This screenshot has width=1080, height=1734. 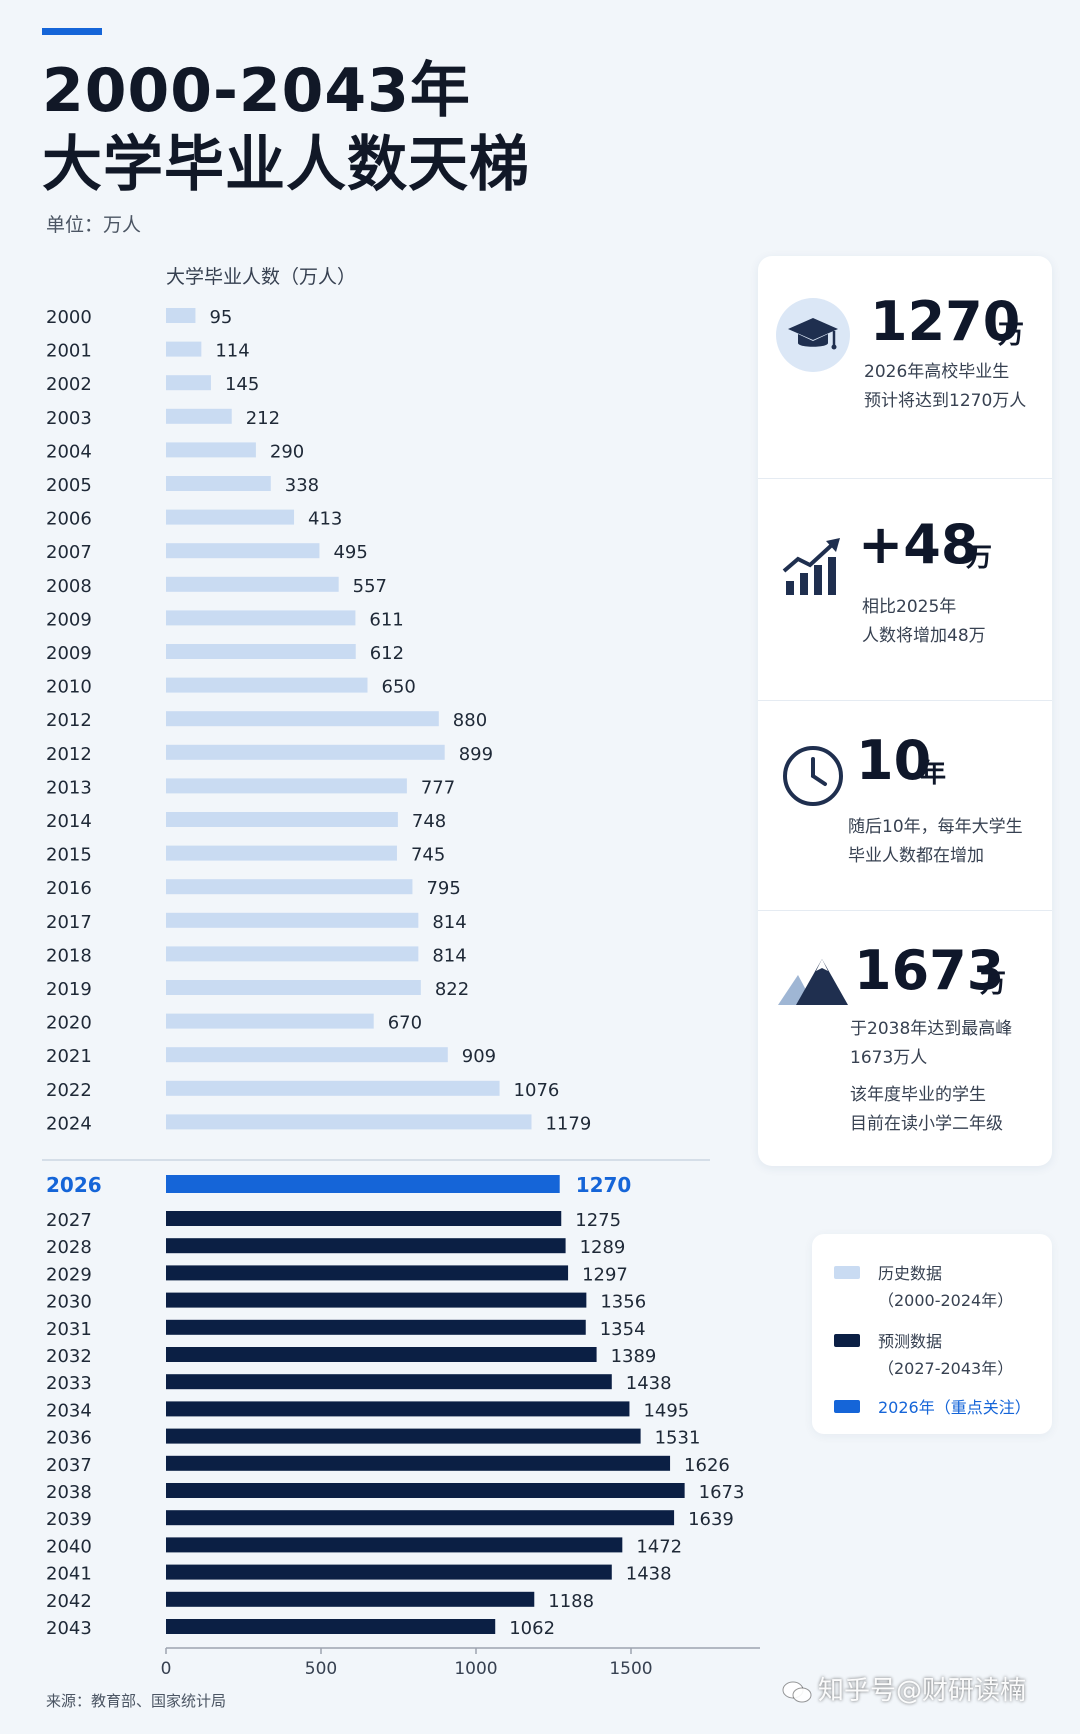 What do you see at coordinates (69, 1546) in the screenshot?
I see `category-label: 2040` at bounding box center [69, 1546].